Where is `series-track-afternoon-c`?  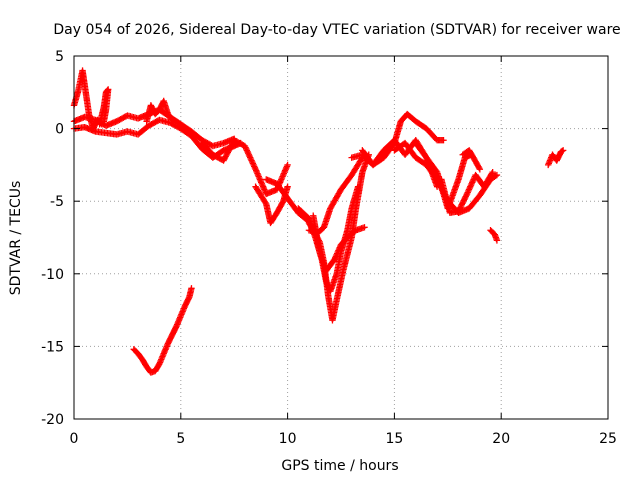 series-track-afternoon-c is located at coordinates (467, 192).